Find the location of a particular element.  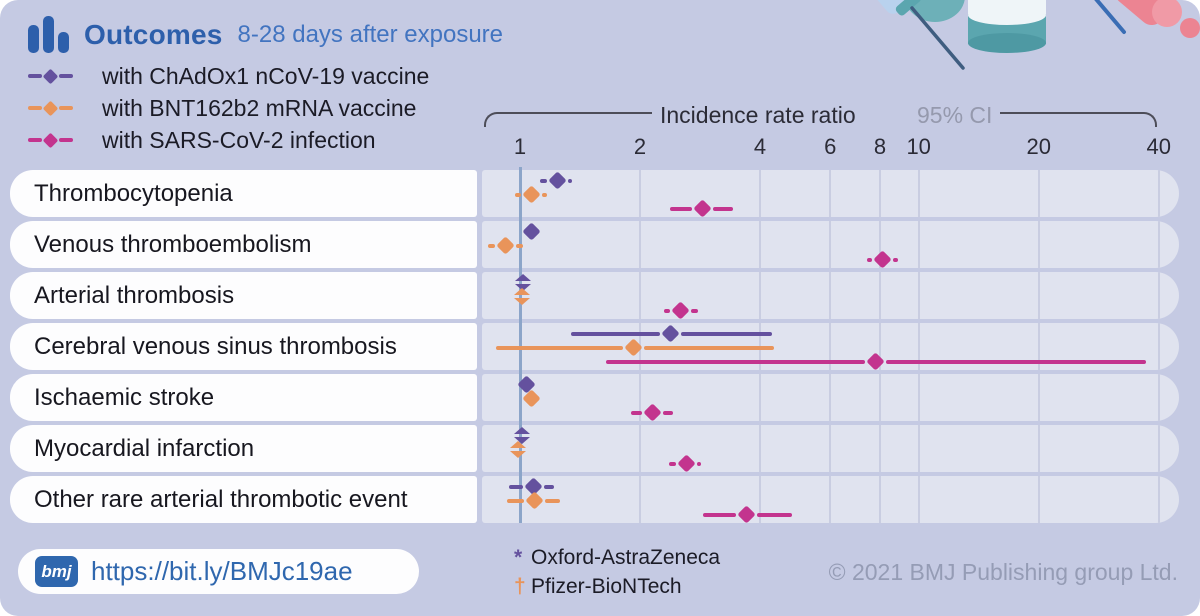

outcome-label: Arterial thrombosis is located at coordinates (134, 295).